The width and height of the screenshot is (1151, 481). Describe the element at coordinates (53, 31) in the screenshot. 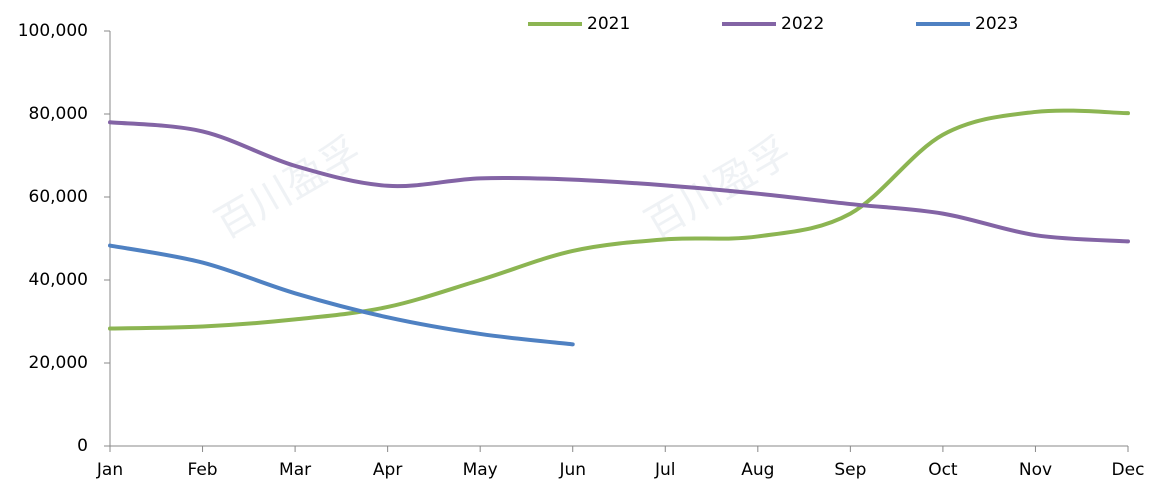

I see `y-tick-label: 100,000` at that location.